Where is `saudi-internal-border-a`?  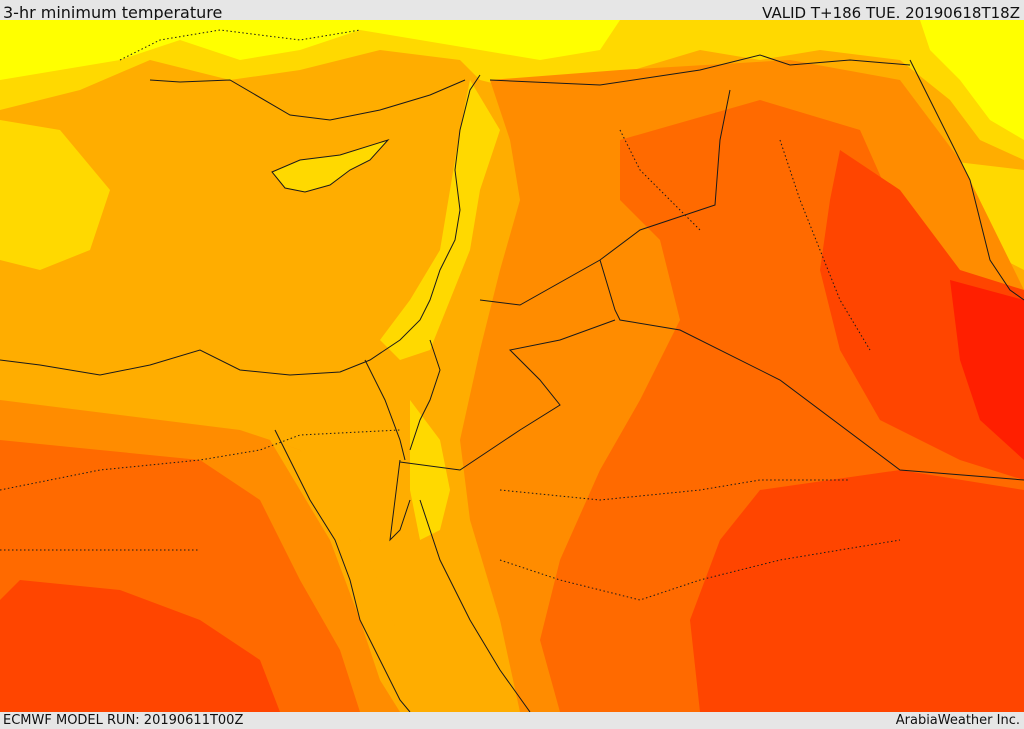 saudi-internal-border-a is located at coordinates (674, 490).